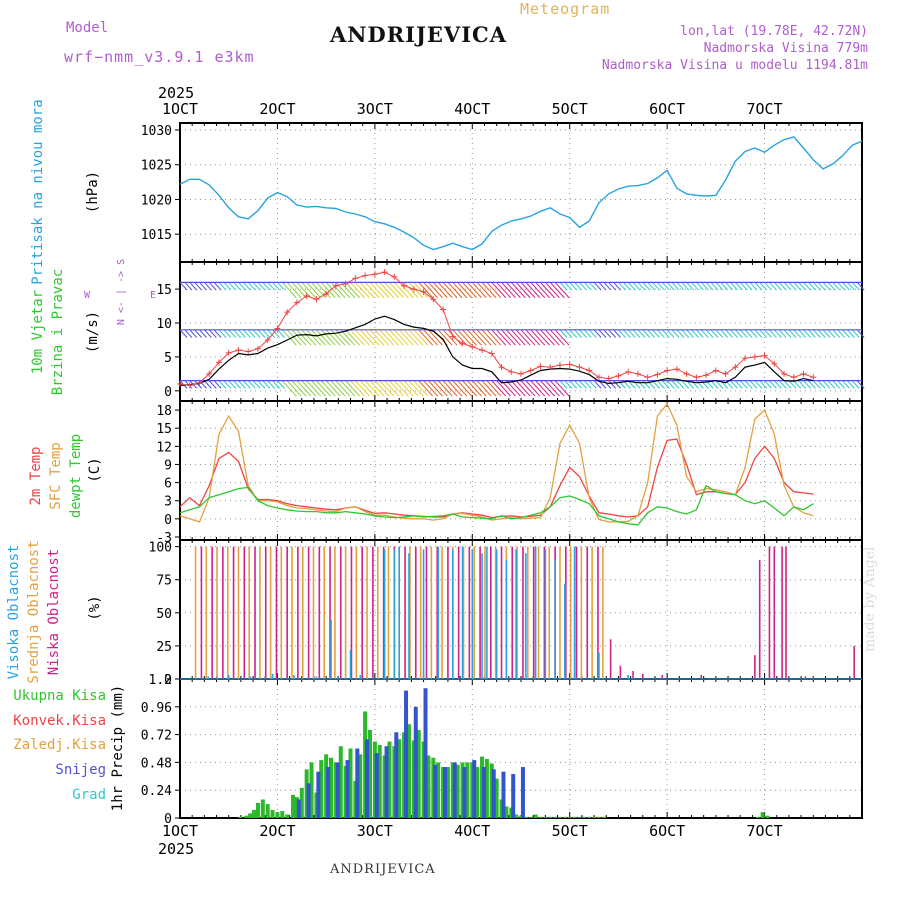 This screenshot has width=900, height=900. What do you see at coordinates (54, 612) in the screenshot?
I see `cloud-title-low: Niska Oblacnost` at bounding box center [54, 612].